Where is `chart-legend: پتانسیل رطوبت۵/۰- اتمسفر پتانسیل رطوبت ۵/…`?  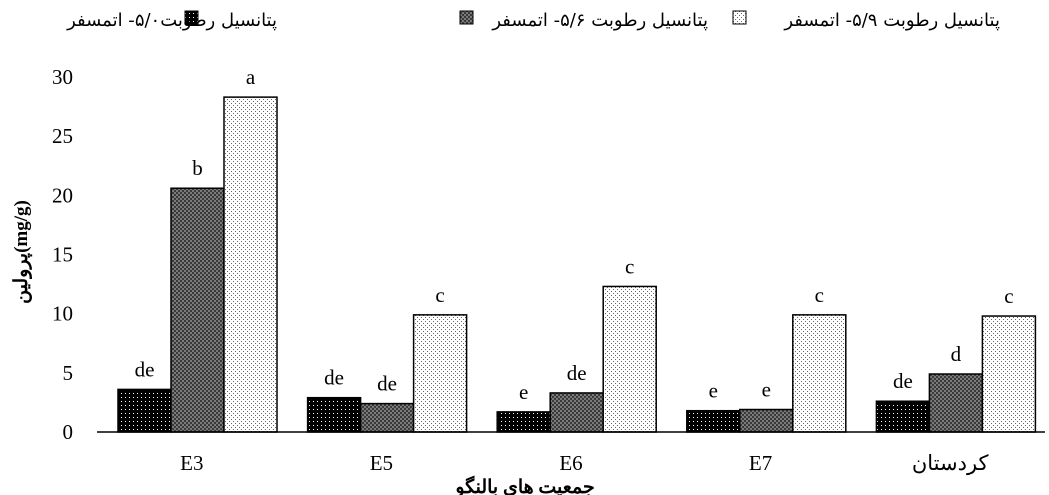 chart-legend: پتانسیل رطوبت۵/۰- اتمسفر پتانسیل رطوبت ۵/… is located at coordinates (533, 20).